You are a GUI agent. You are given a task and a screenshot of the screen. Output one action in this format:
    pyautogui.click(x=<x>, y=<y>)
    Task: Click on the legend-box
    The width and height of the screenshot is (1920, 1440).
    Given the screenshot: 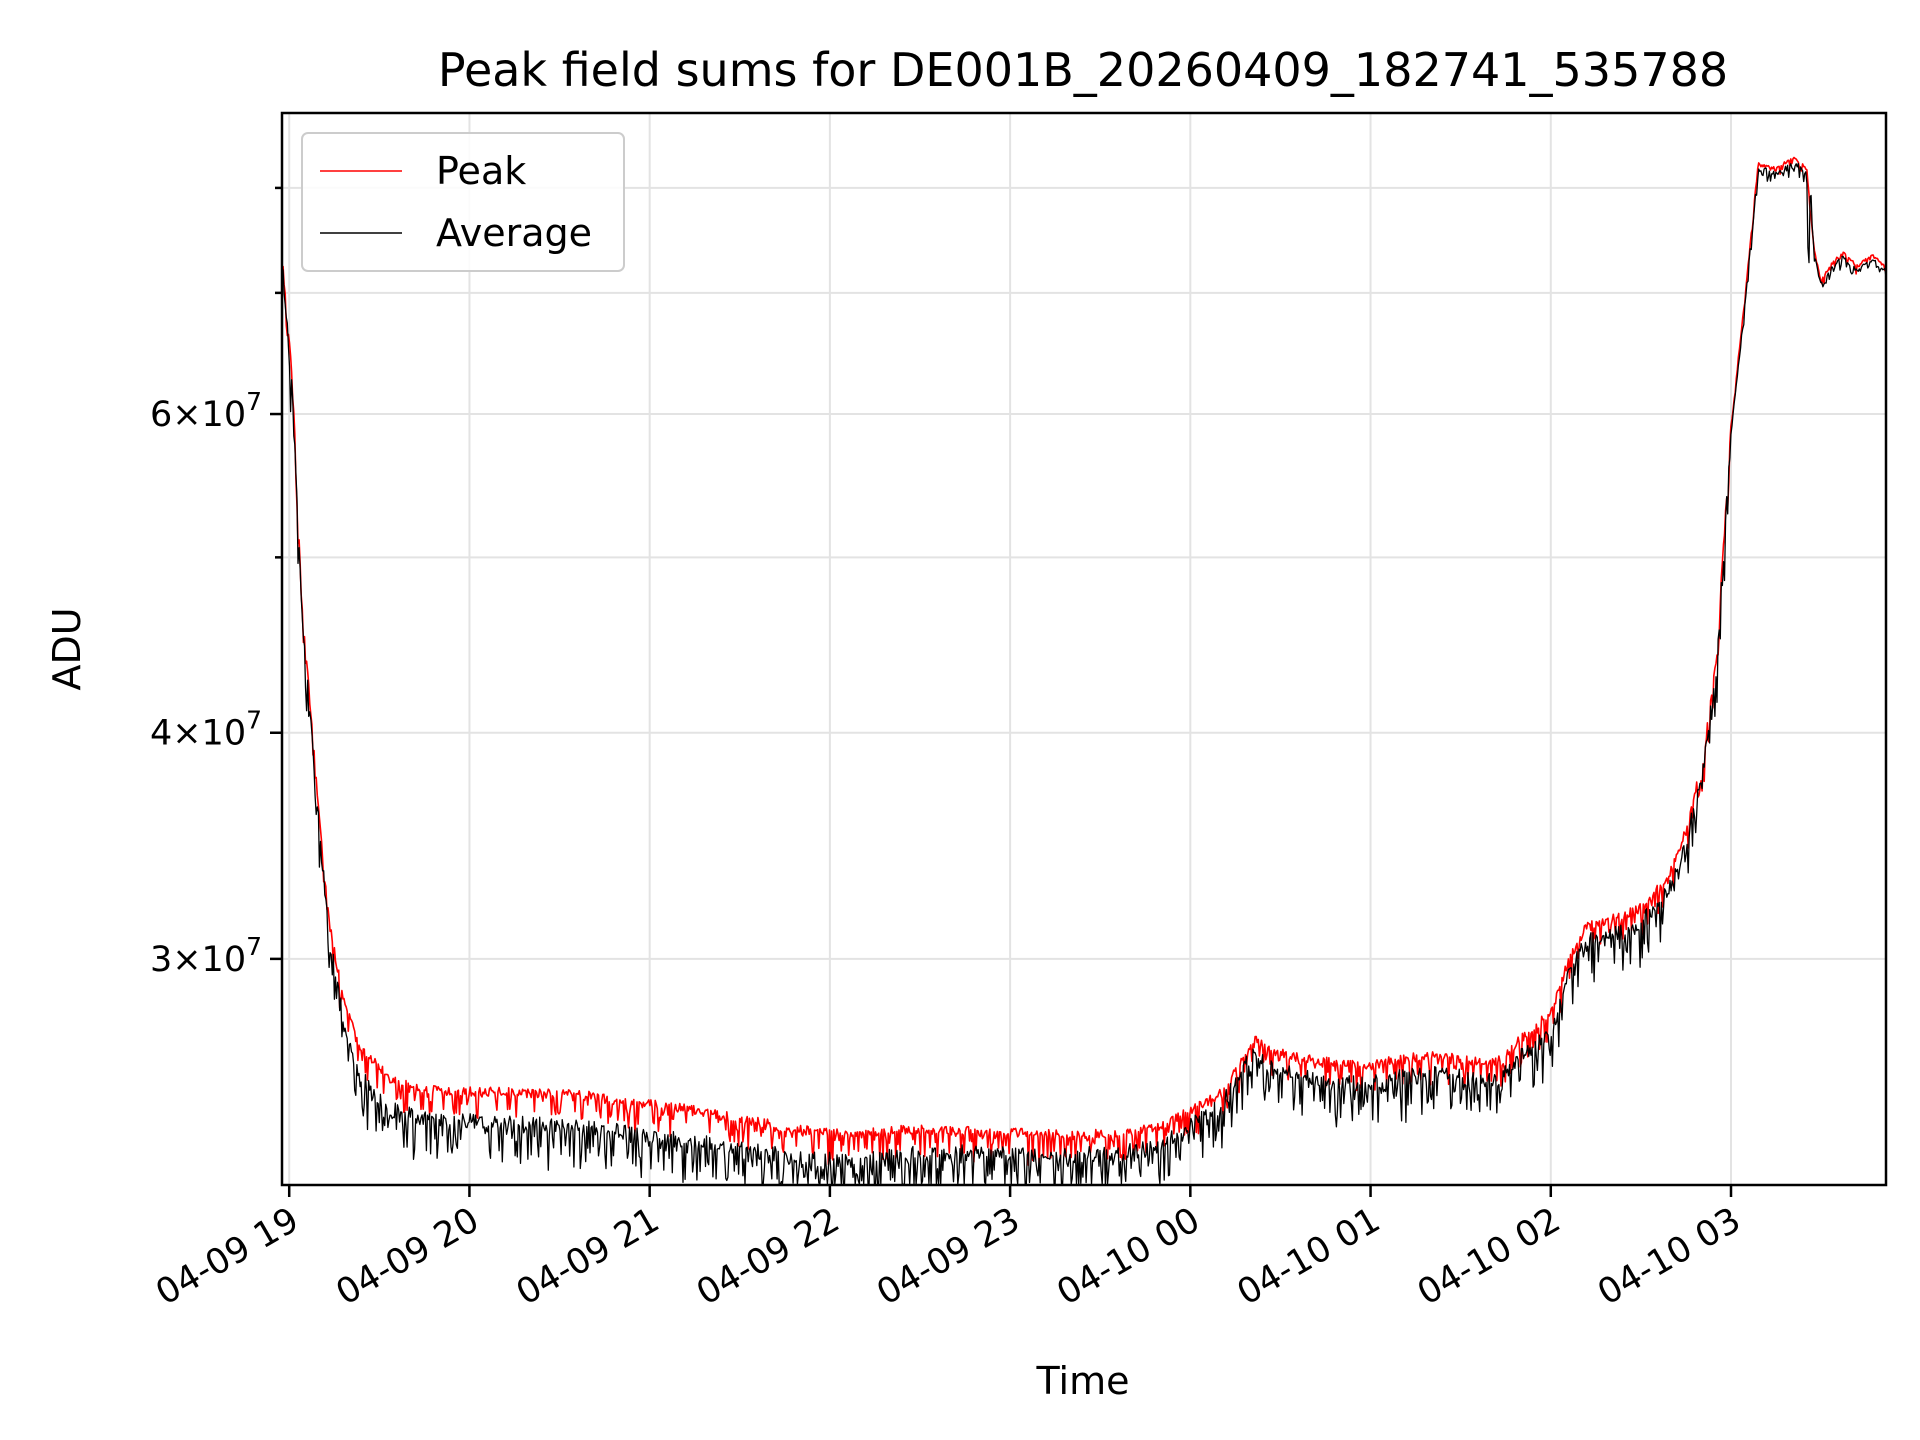 What is the action you would take?
    pyautogui.click(x=463, y=202)
    